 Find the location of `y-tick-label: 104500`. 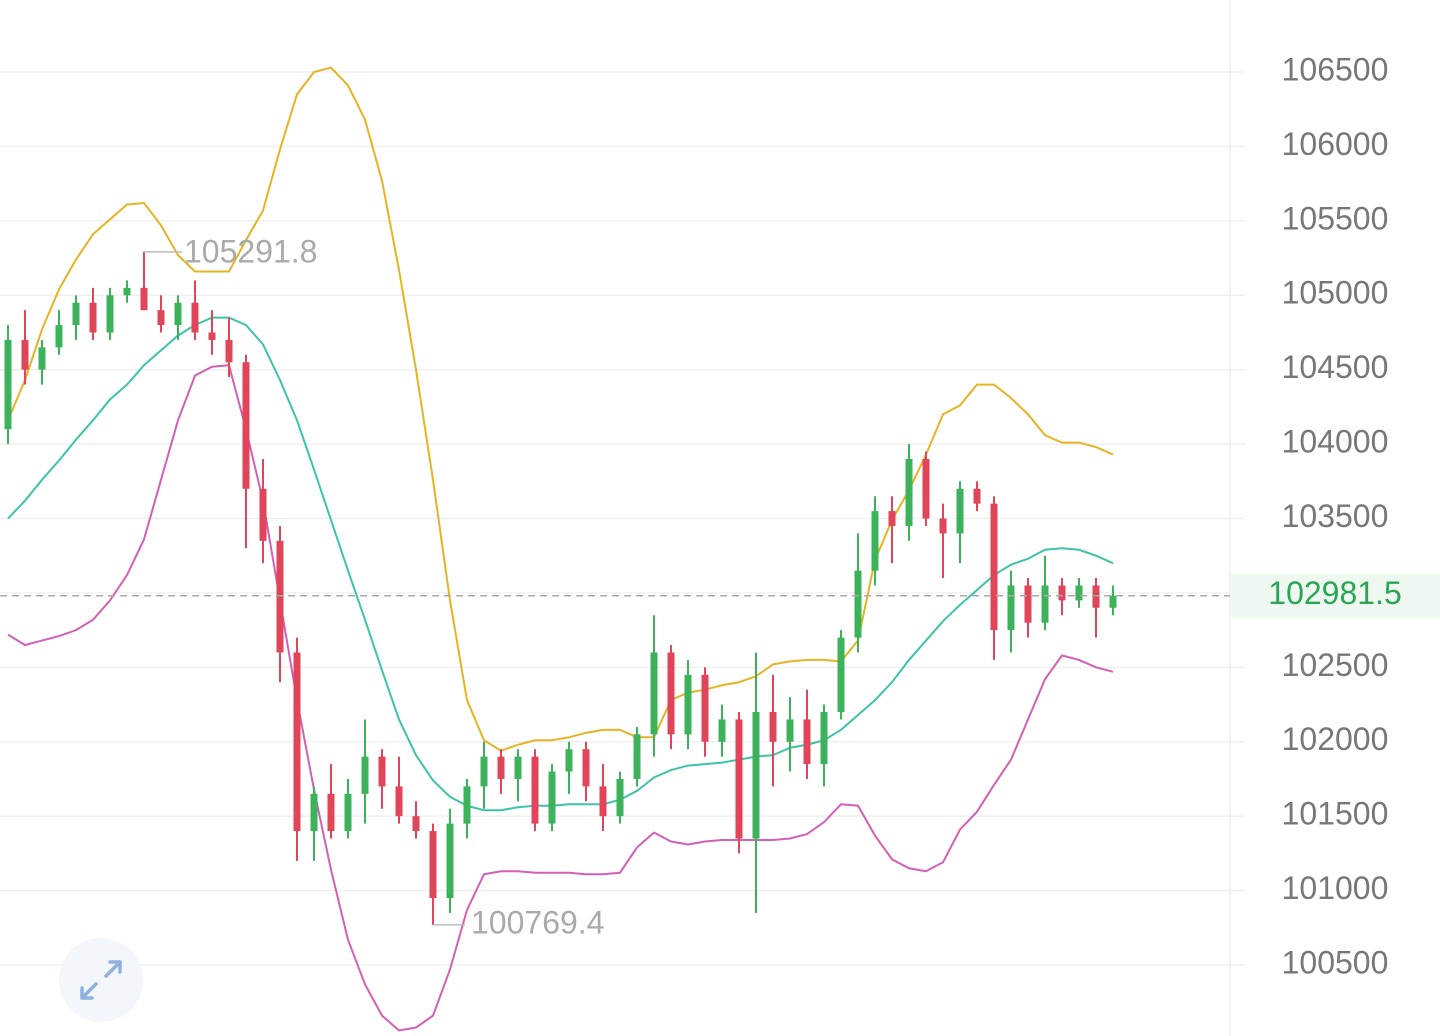

y-tick-label: 104500 is located at coordinates (1335, 367).